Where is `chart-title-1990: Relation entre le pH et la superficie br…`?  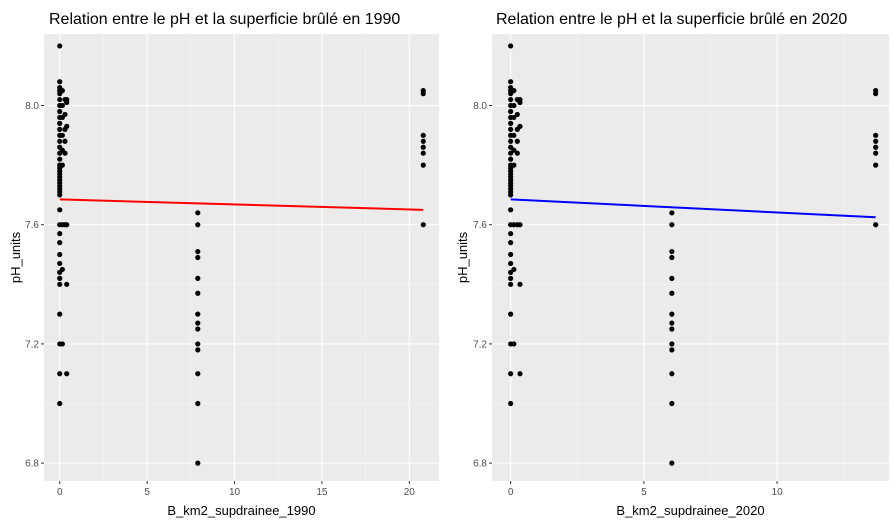
chart-title-1990: Relation entre le pH et la superficie br… is located at coordinates (224, 19).